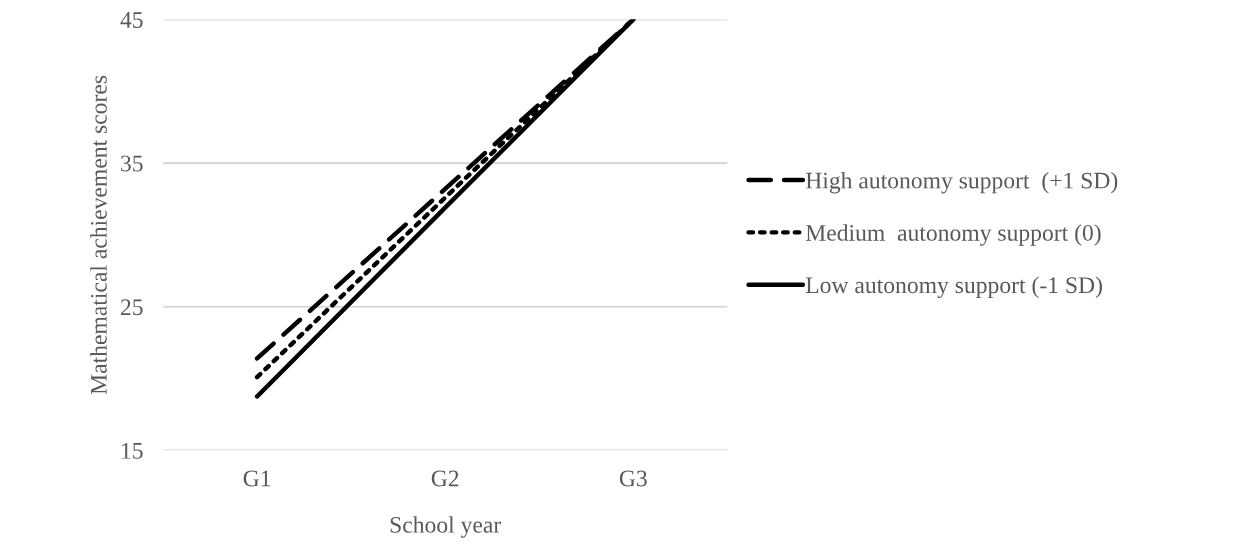 This screenshot has height=556, width=1254. What do you see at coordinates (445, 478) in the screenshot?
I see `x-tick-label: G2` at bounding box center [445, 478].